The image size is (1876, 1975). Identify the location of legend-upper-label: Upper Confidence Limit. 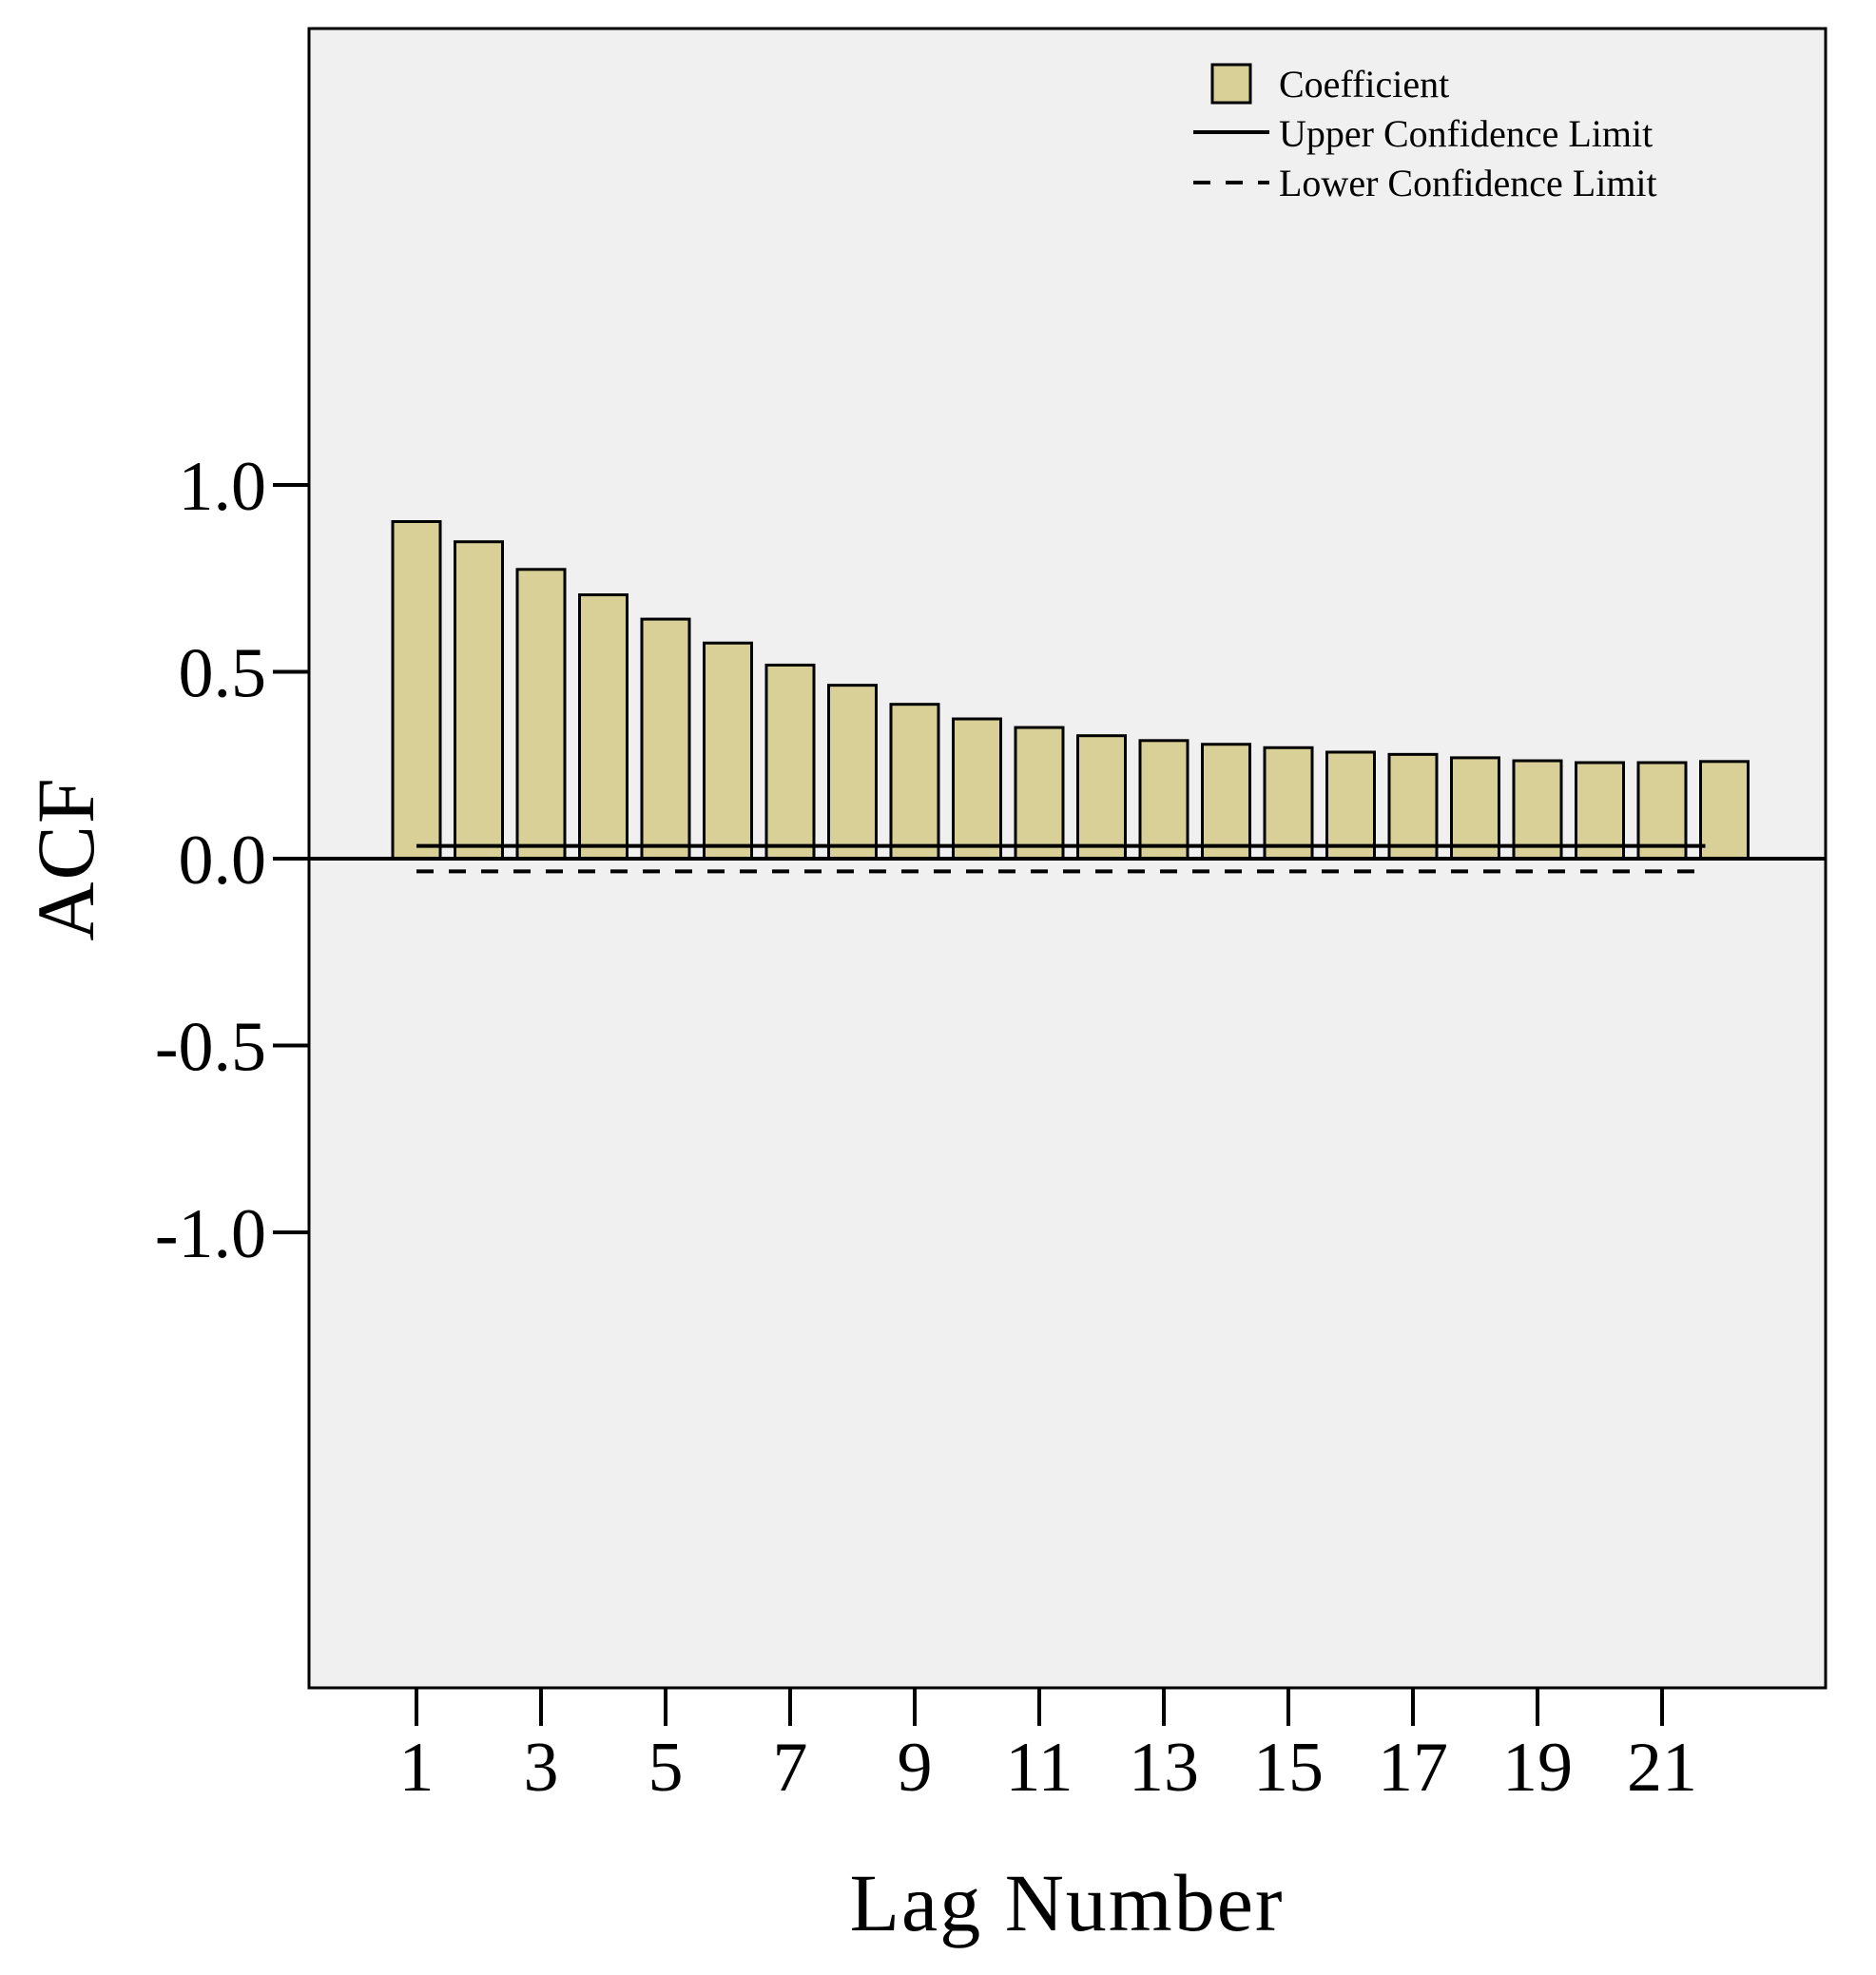
(1466, 133).